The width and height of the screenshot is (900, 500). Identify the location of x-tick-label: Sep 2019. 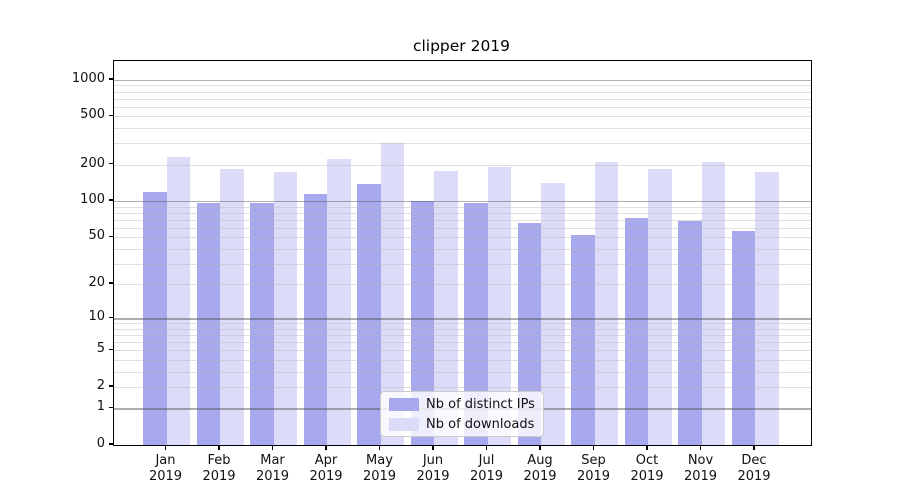
(594, 469).